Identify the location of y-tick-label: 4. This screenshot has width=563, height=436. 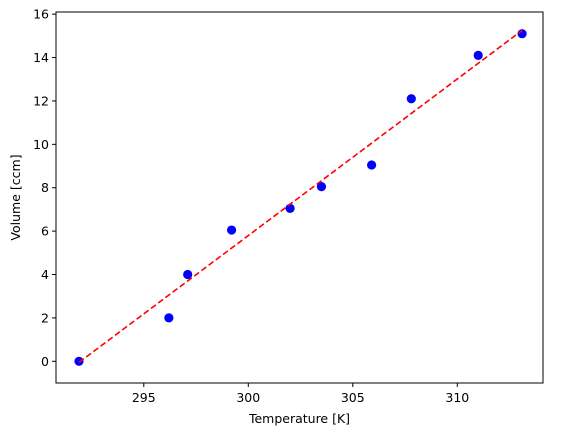
(45, 274).